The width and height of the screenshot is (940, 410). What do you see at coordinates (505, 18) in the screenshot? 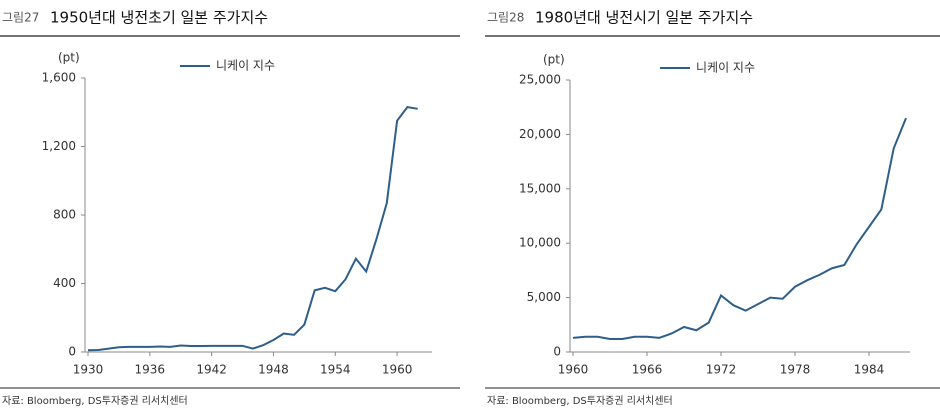
I see `figure-label: 그림28` at bounding box center [505, 18].